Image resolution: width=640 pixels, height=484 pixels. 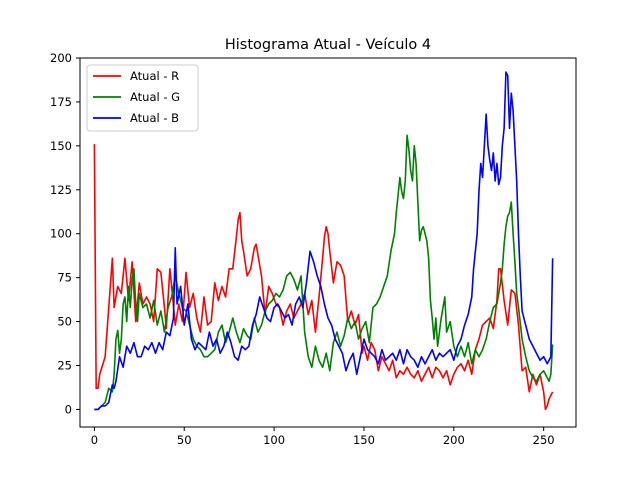 I want to click on legend-label-2: Atual - B, so click(x=154, y=118).